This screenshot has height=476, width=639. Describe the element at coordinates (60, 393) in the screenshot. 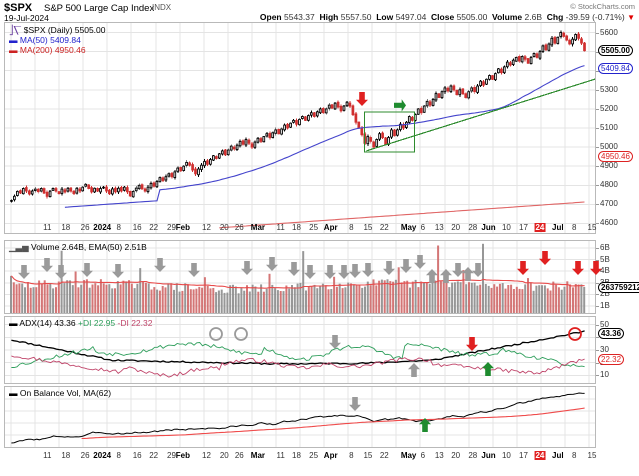

I see `obv-legend: ▬ On Balance Vol, MA(62)` at that location.